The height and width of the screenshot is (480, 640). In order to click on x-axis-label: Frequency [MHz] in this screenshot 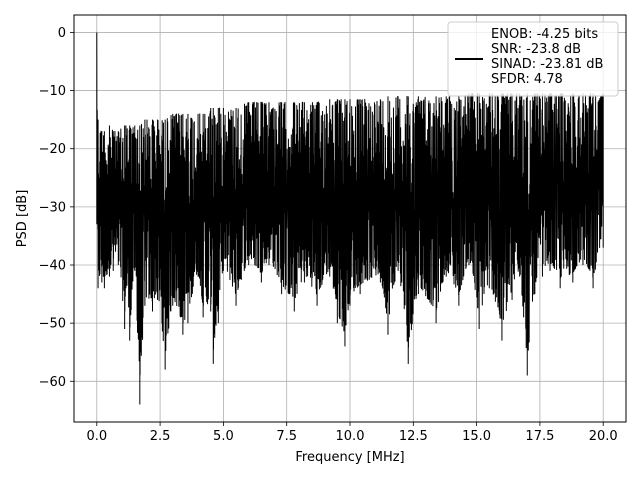, I will do `click(349, 457)`.